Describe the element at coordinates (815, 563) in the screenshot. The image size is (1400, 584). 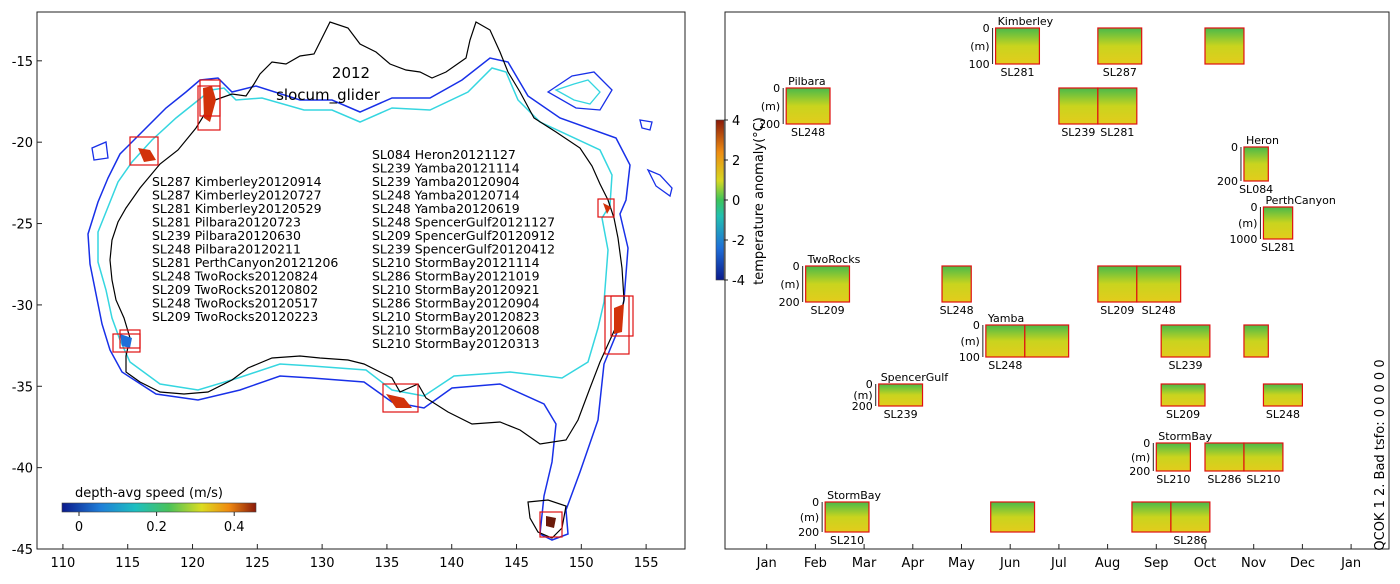
I see `month-tick-label: Feb` at that location.